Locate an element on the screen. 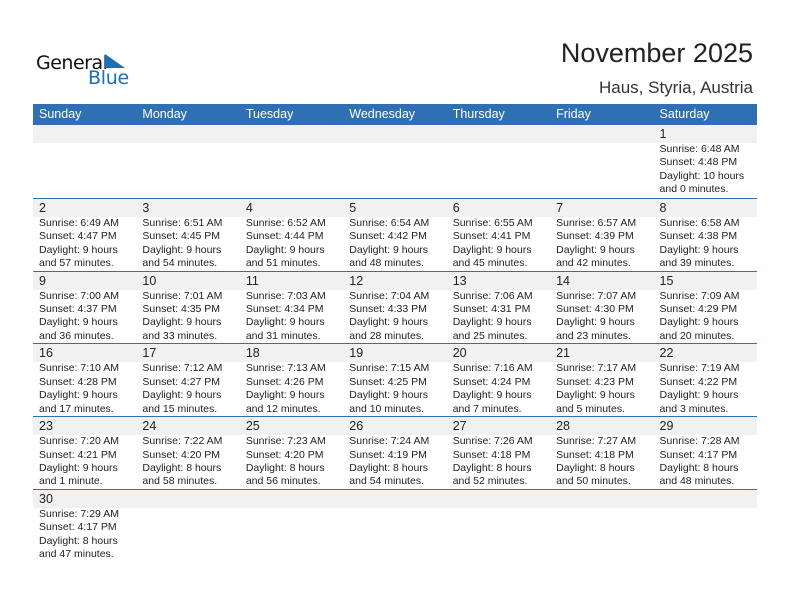 This screenshot has width=792, height=612. daylight-minutes-text: and 17 minutes. is located at coordinates (76, 408).